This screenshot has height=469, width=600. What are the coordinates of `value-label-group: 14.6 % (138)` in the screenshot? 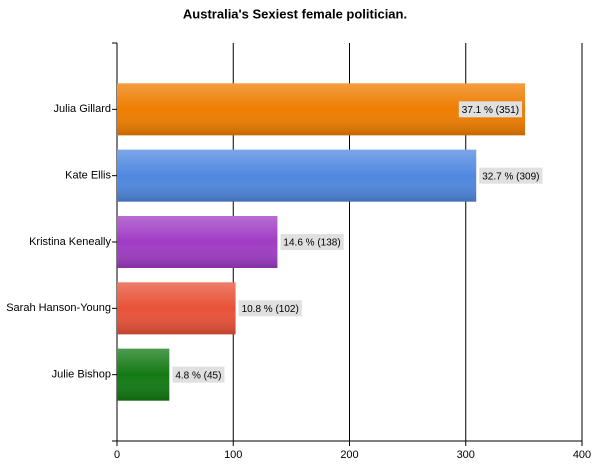 It's located at (312, 242).